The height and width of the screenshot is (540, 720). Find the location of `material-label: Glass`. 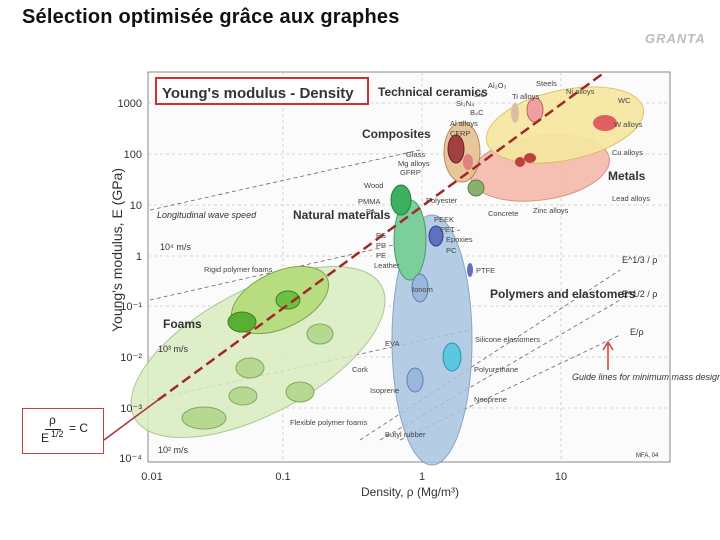

material-label: Glass is located at coordinates (415, 154).